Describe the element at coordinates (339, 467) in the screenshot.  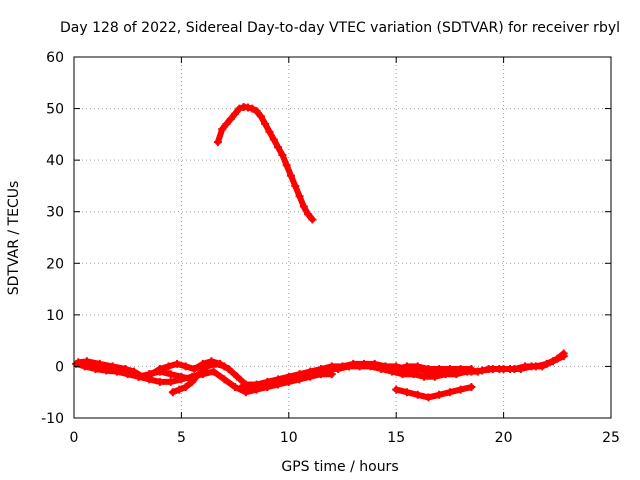
I see `x-axis-label: GPS time / hours` at that location.